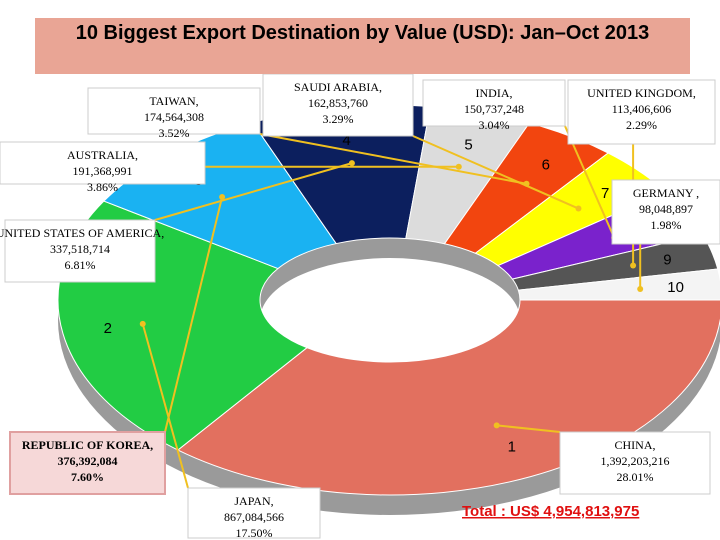 Image resolution: width=720 pixels, height=540 pixels. What do you see at coordinates (641, 93) in the screenshot?
I see `callout-categories: UNITED KINGDOM,` at bounding box center [641, 93].